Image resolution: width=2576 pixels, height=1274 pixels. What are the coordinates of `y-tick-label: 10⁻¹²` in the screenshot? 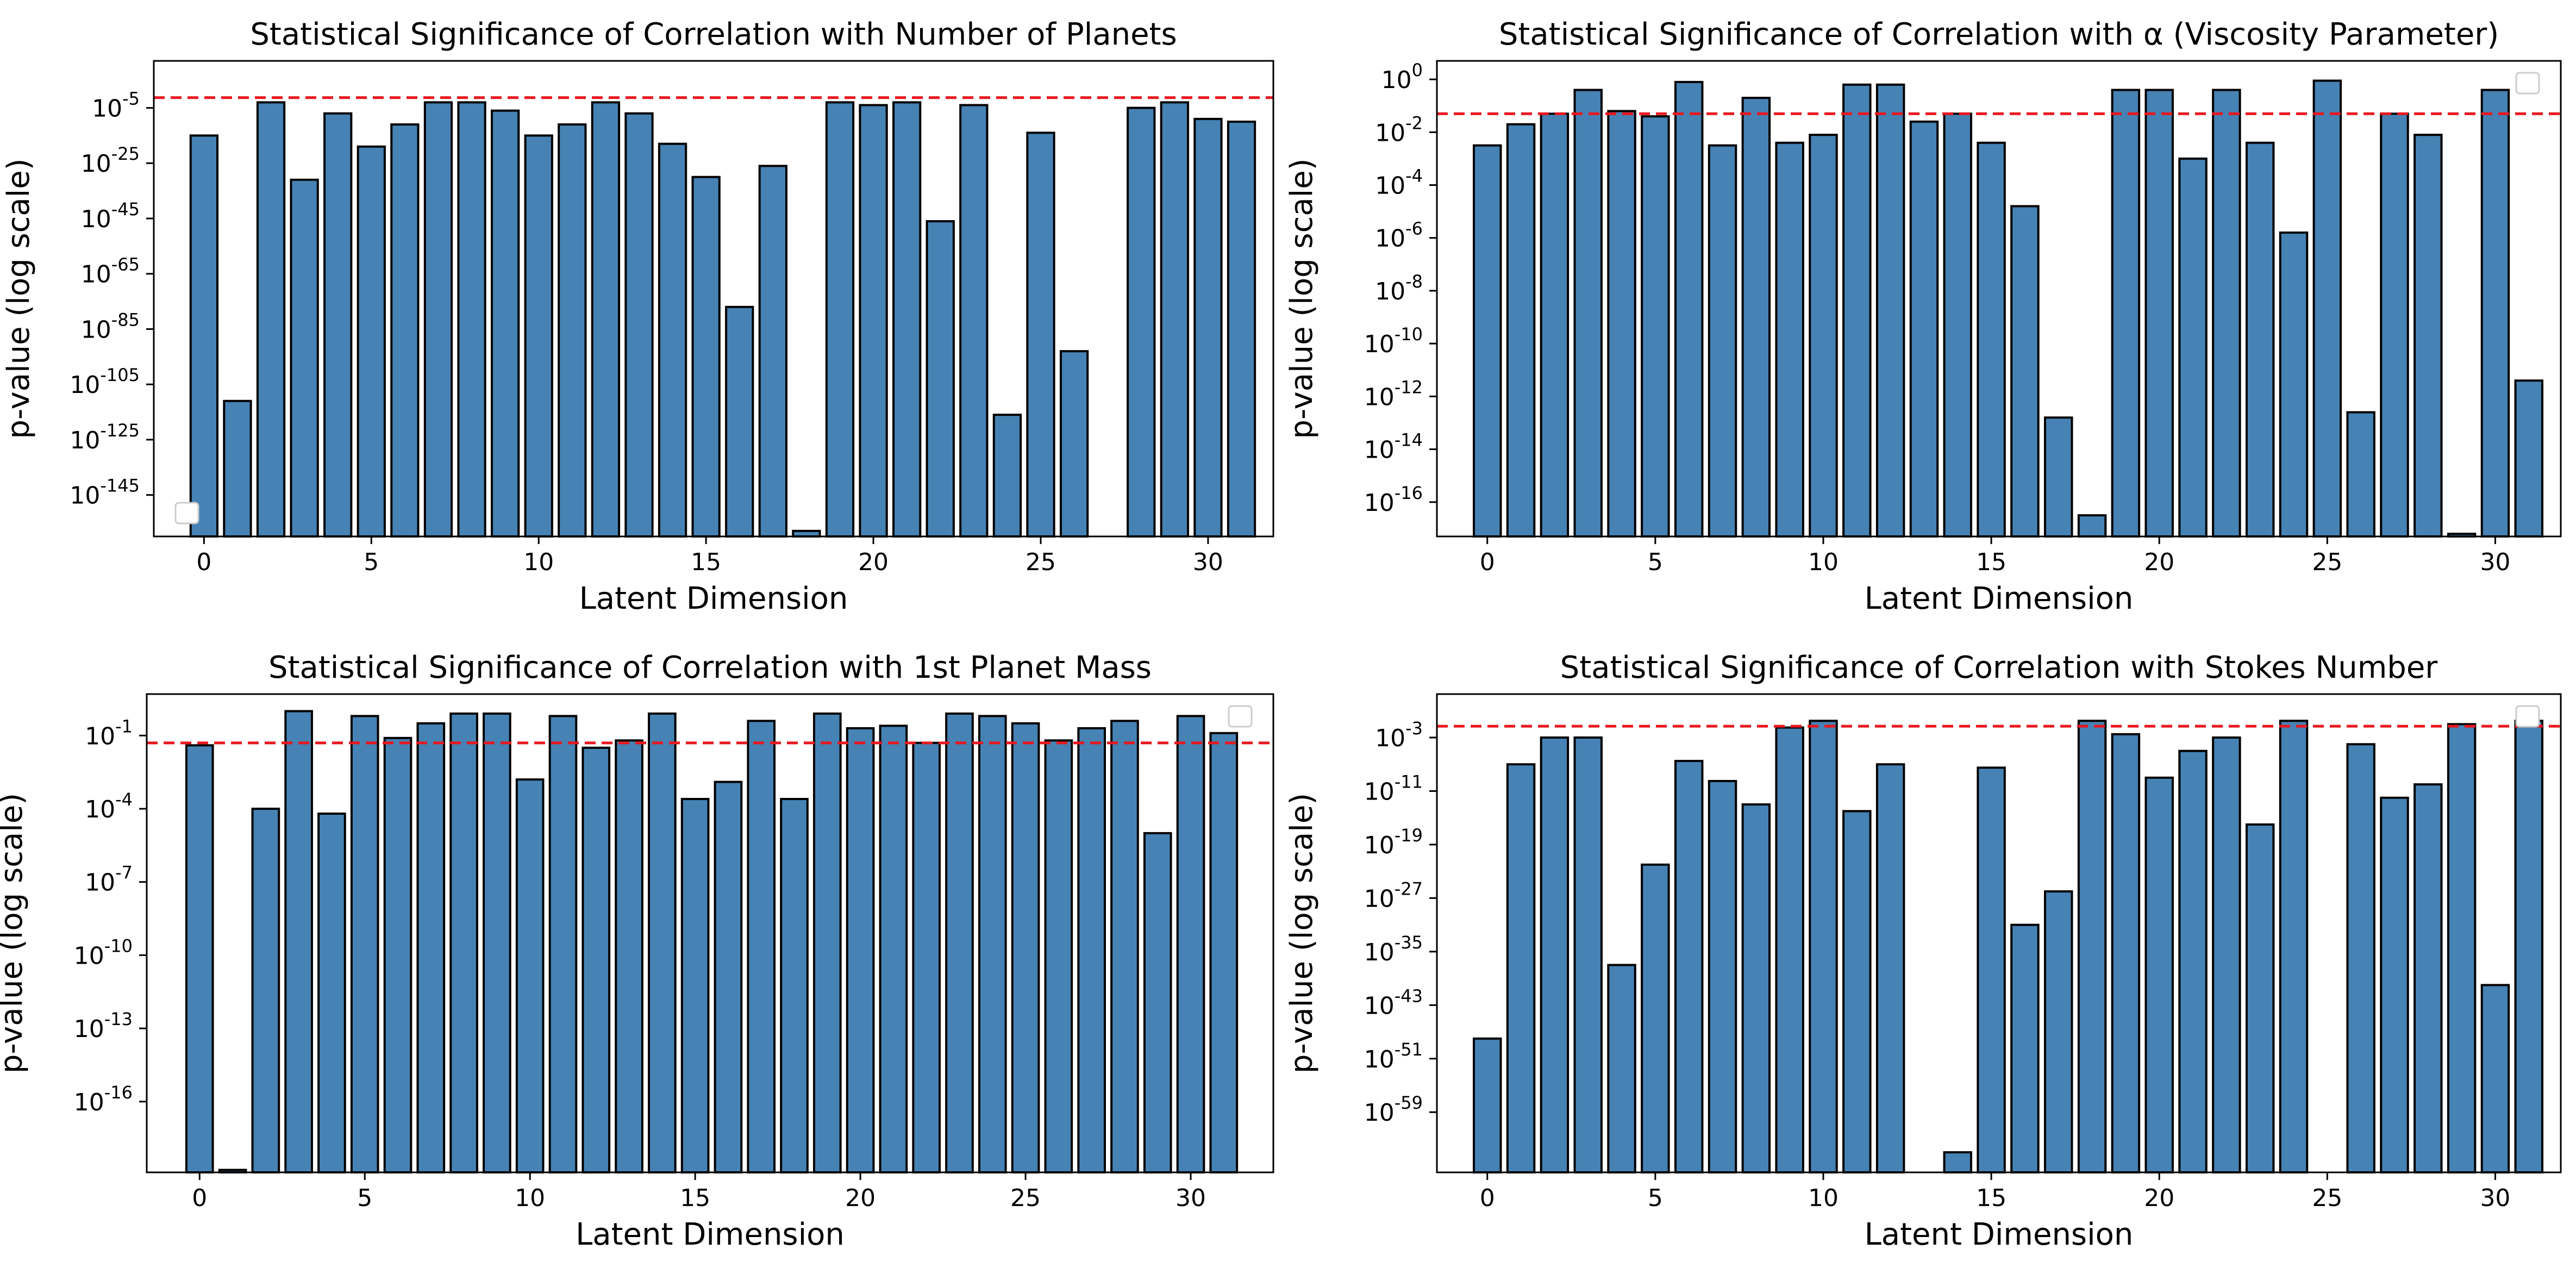 It's located at (1393, 394).